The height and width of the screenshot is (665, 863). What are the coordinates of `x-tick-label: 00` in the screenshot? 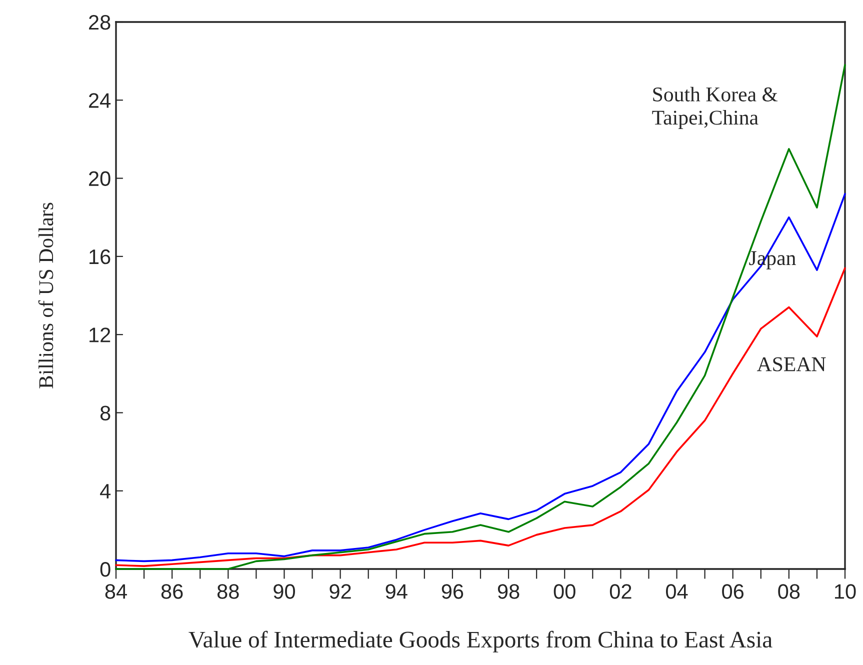 It's located at (565, 591).